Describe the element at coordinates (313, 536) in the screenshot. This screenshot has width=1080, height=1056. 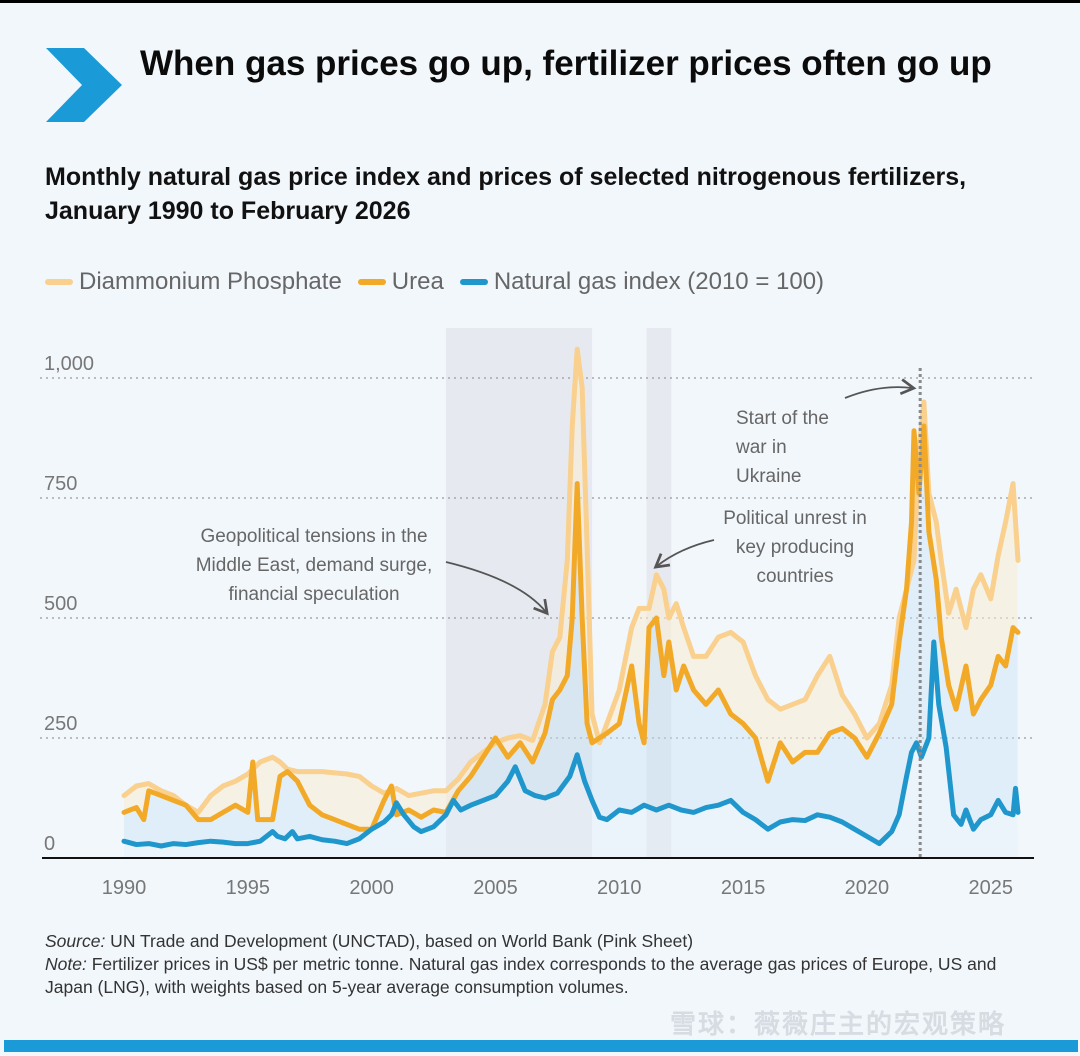
I see `annotation-line: Geopolitical tensions in the` at that location.